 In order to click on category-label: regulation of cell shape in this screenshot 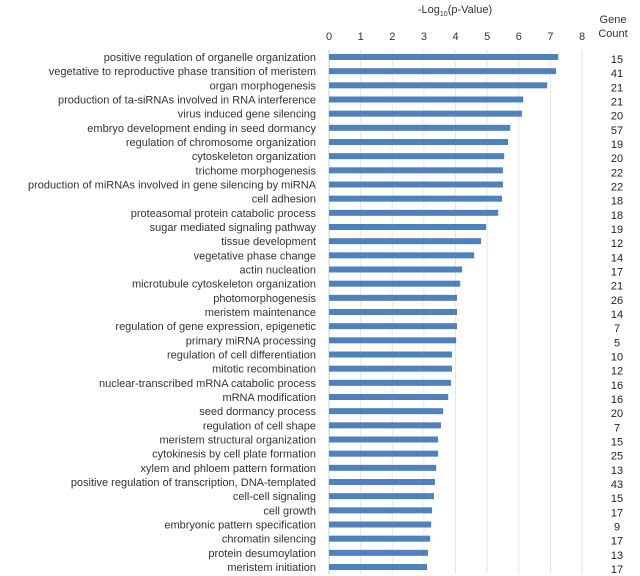, I will do `click(259, 426)`.